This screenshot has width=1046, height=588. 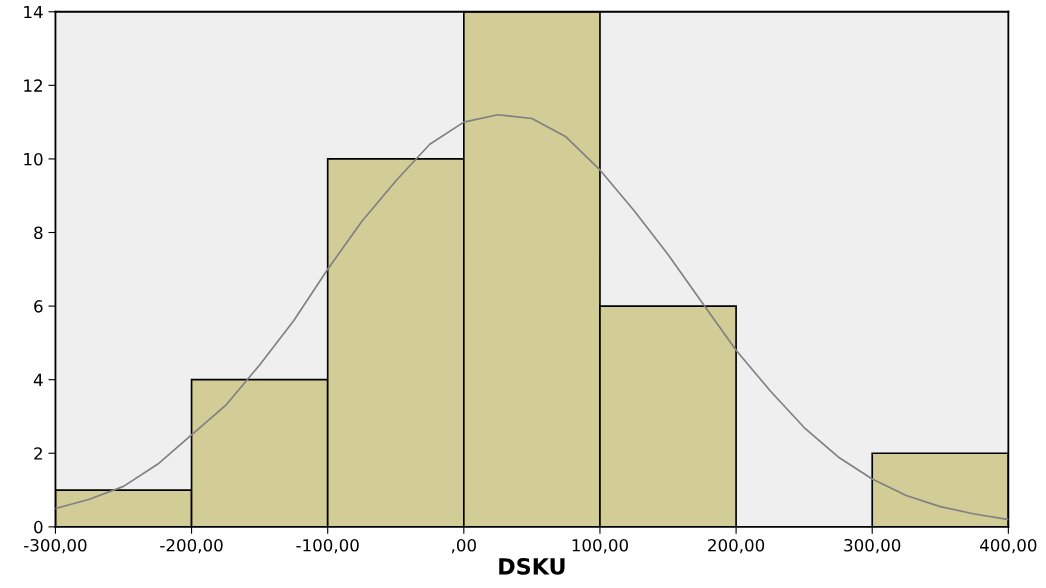 I want to click on y-tick-label: 8, so click(x=38, y=233).